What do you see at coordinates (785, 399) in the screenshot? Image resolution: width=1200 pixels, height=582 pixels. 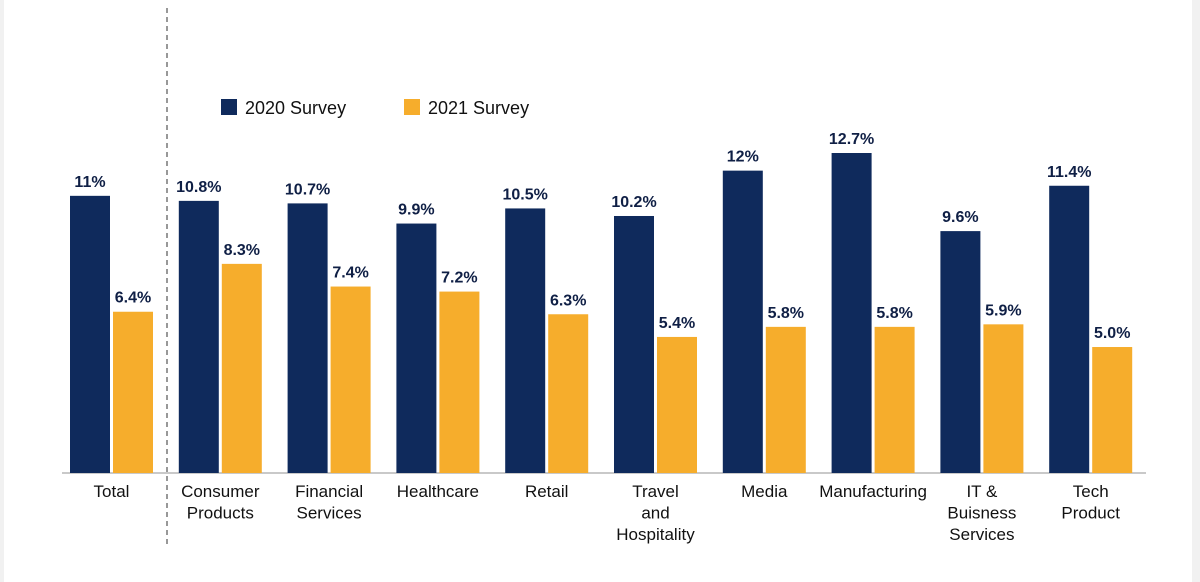 I see `bar-media-2021` at bounding box center [785, 399].